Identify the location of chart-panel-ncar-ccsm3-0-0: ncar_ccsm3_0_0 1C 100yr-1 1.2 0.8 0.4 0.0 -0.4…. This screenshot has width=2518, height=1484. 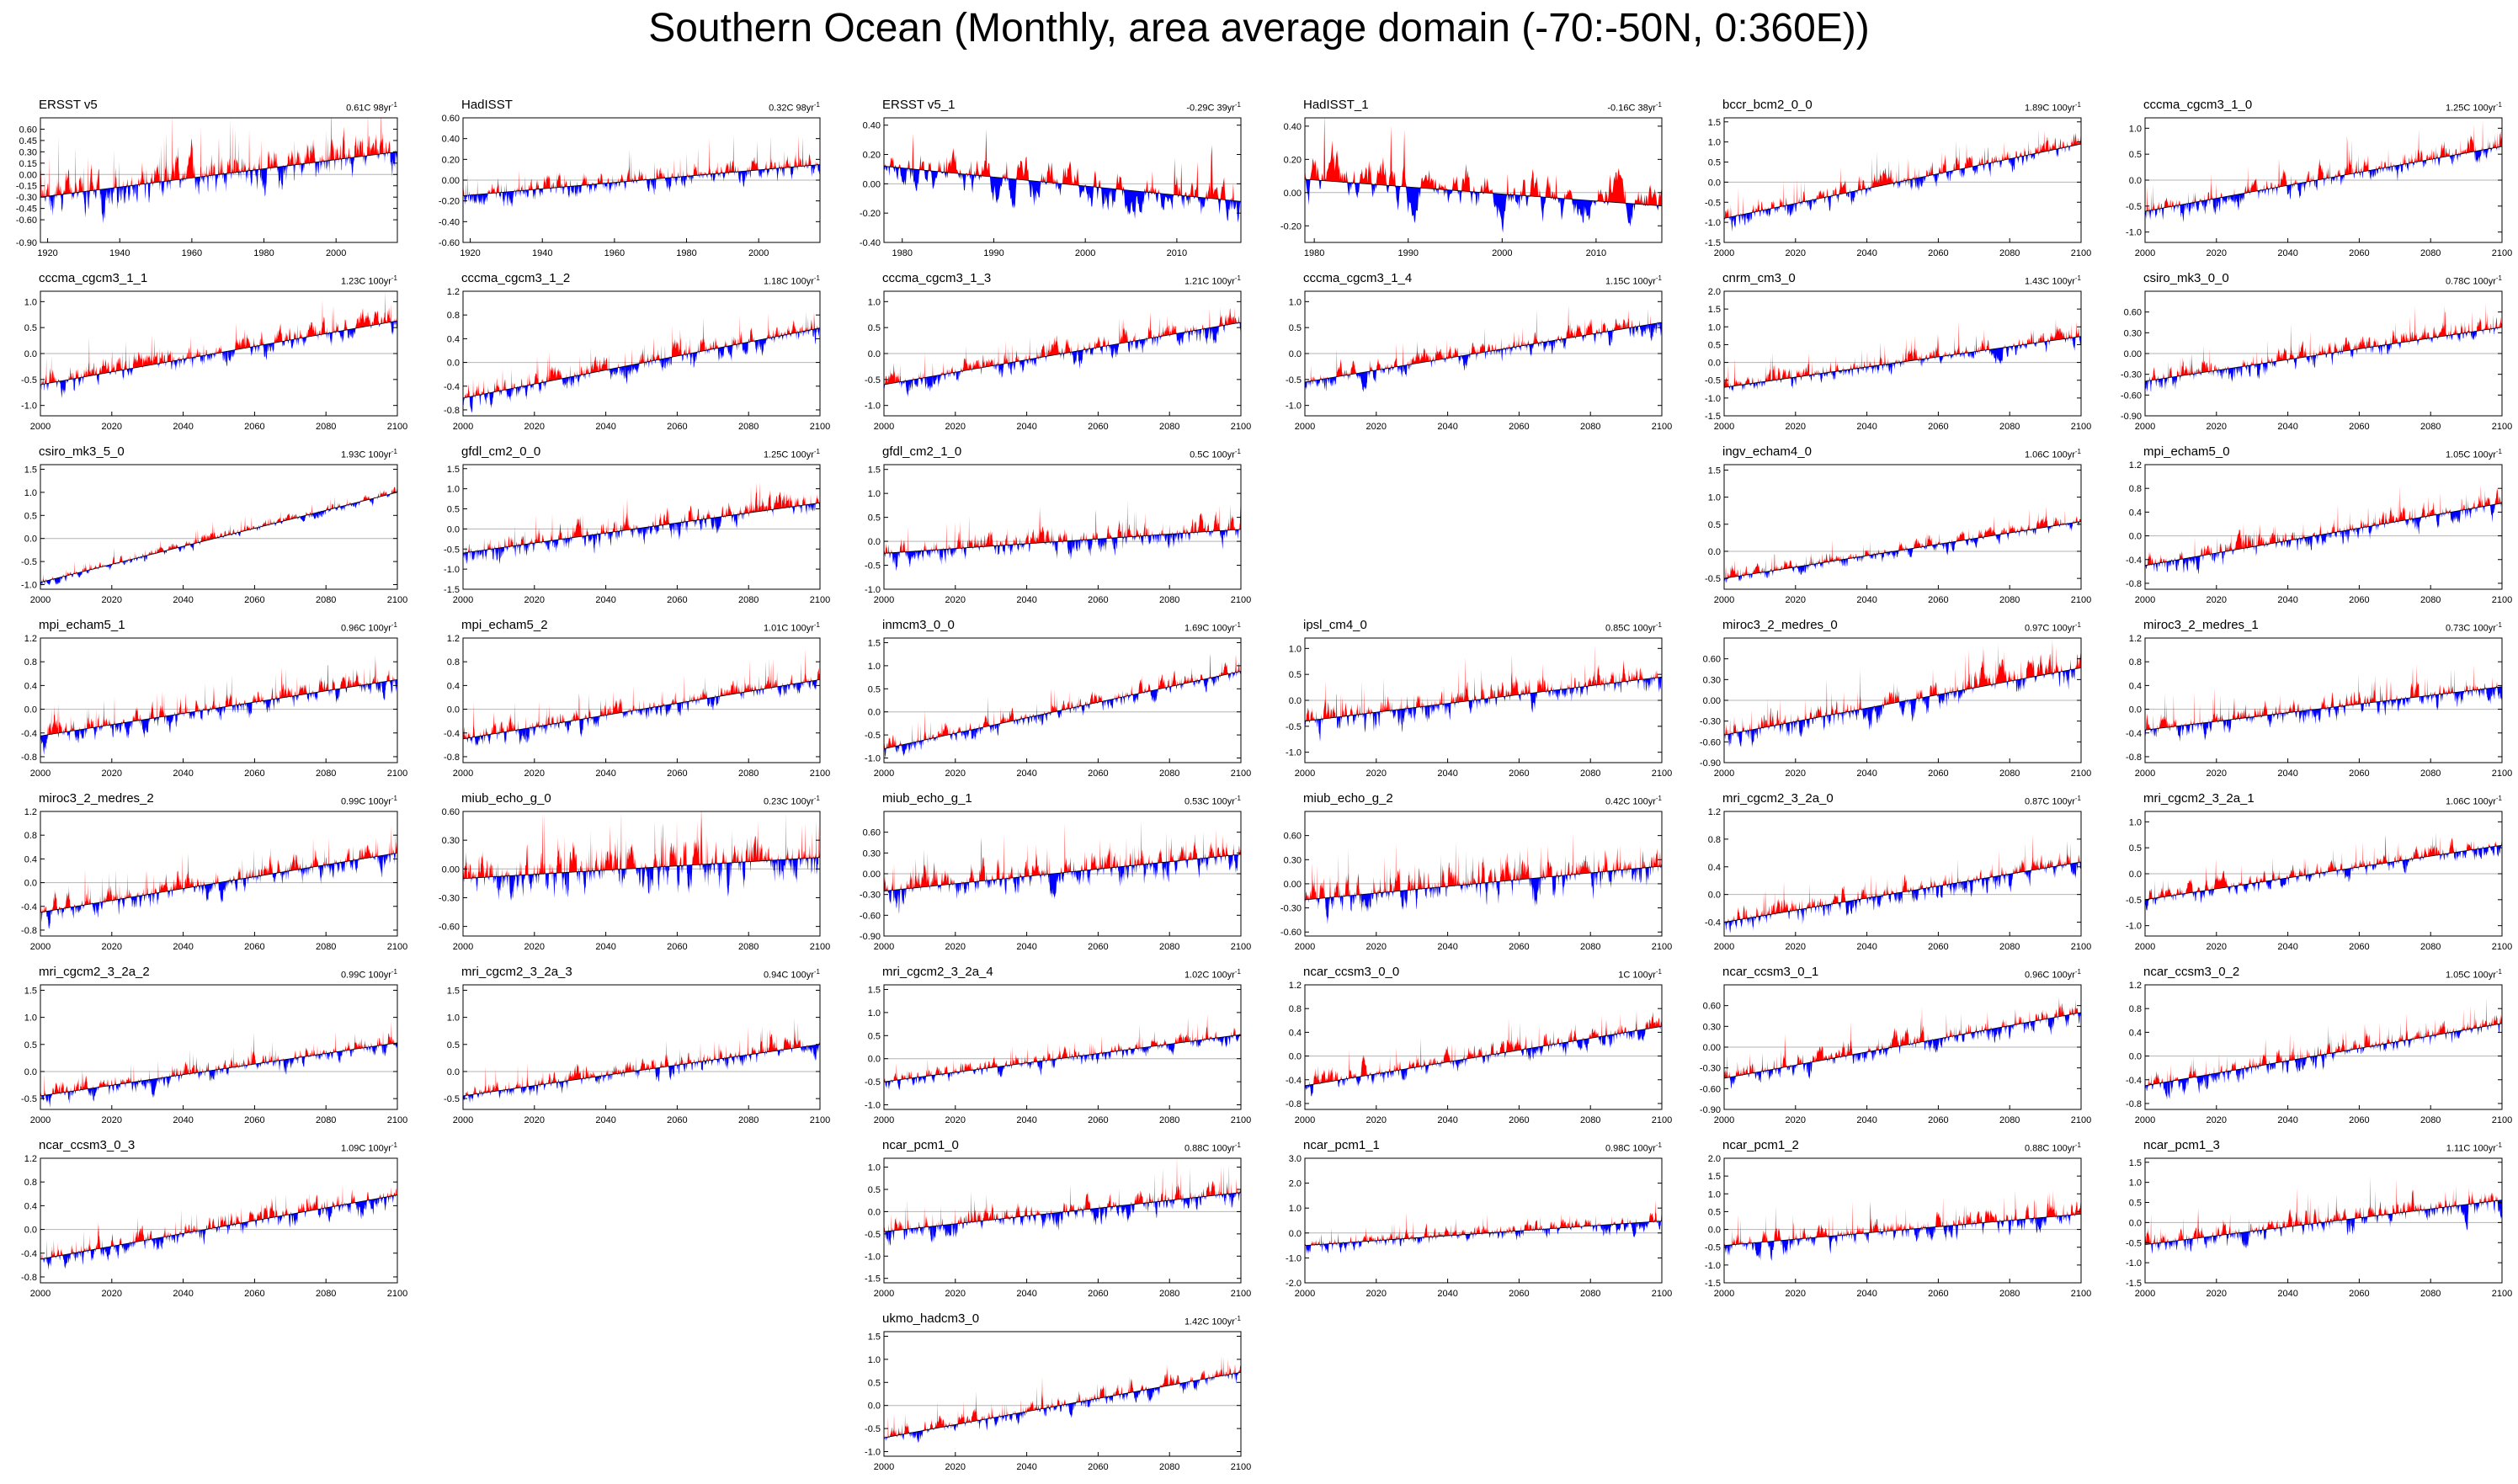
(1472, 1049).